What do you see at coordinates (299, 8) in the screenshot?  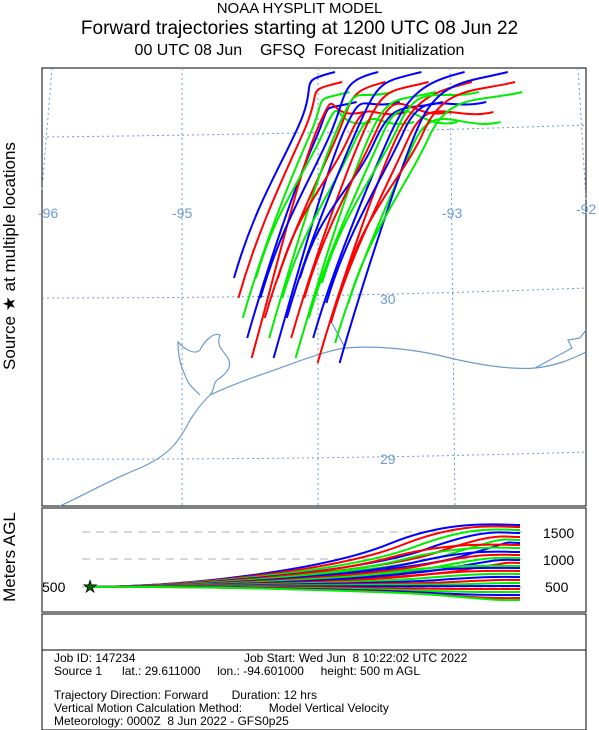 I see `model-title: NOAA HYSPLIT MODEL` at bounding box center [299, 8].